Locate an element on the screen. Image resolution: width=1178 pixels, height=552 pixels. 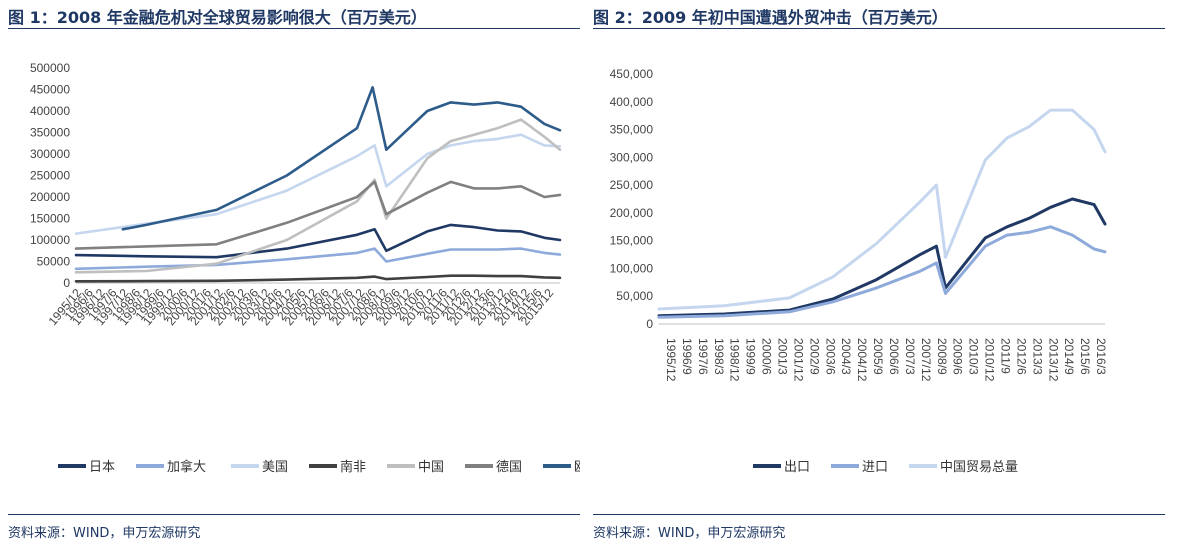
y-tick-label: 450,000 is located at coordinates (632, 74).